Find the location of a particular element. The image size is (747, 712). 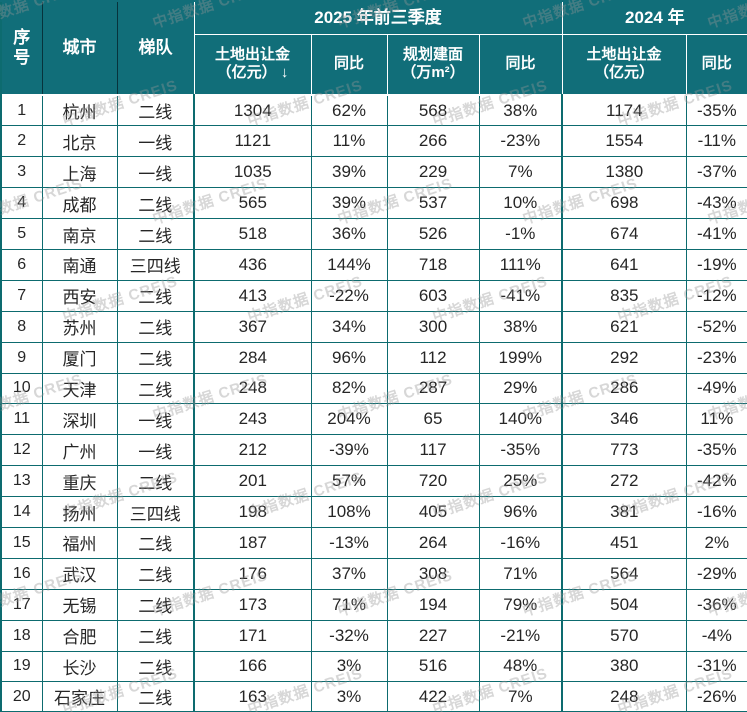

cell-2024-yoy: -12% is located at coordinates (716, 295).